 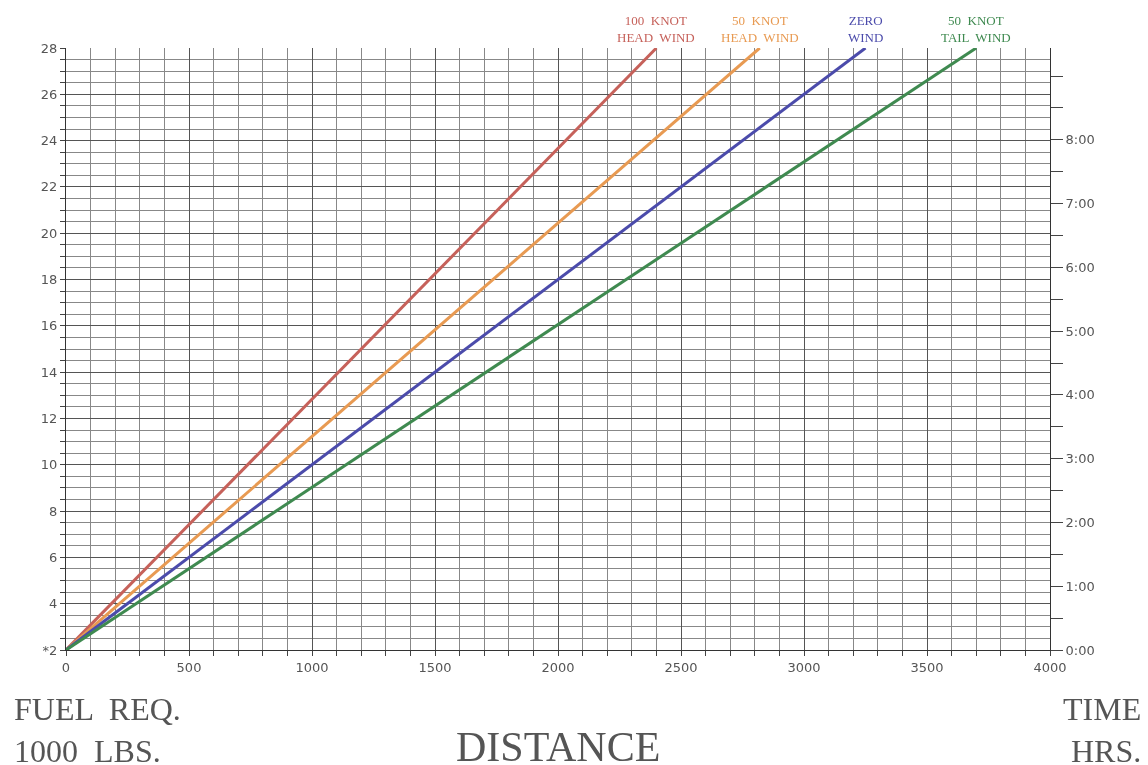 I want to click on x-tick-label: 1500, so click(x=435, y=667).